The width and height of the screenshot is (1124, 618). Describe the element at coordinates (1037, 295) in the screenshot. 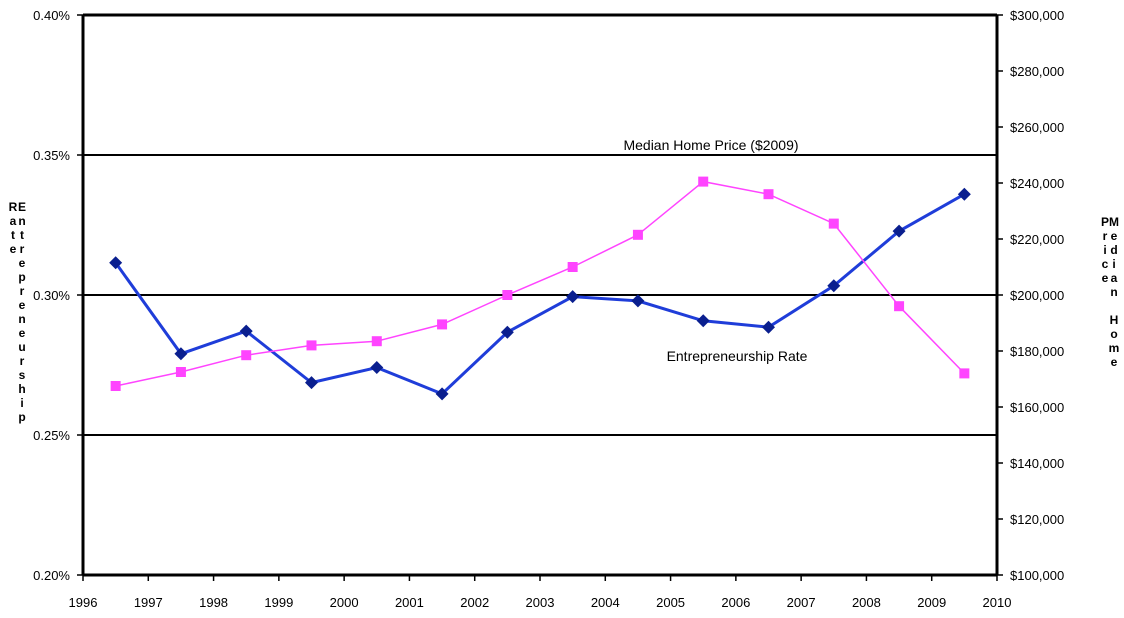

I see `y-right-tick-label: $200,000` at that location.